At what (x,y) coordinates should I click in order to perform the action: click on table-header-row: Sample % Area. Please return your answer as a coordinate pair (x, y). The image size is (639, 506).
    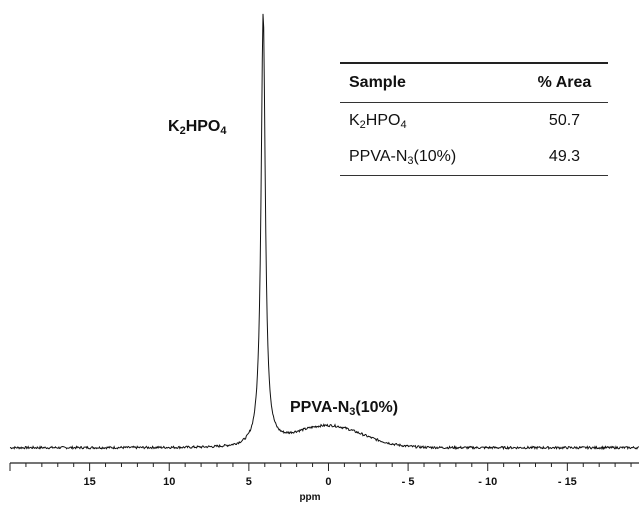
    Looking at the image, I should click on (474, 83).